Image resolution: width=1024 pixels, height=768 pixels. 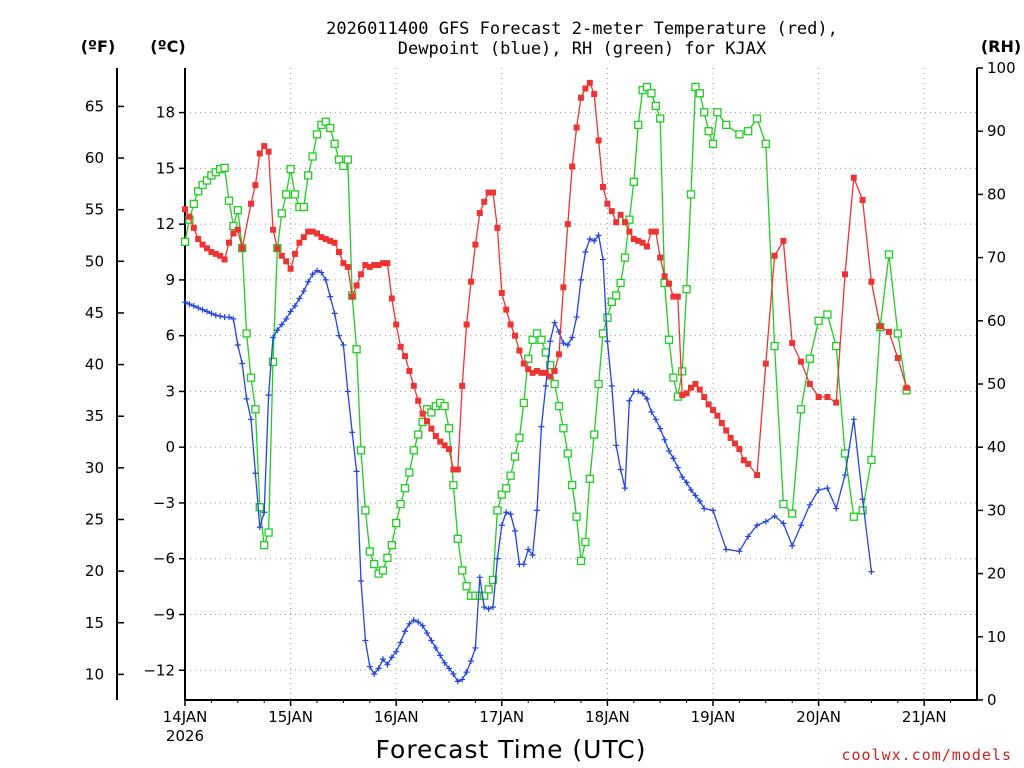 I want to click on rh-tick-label: 100, so click(x=1001, y=68).